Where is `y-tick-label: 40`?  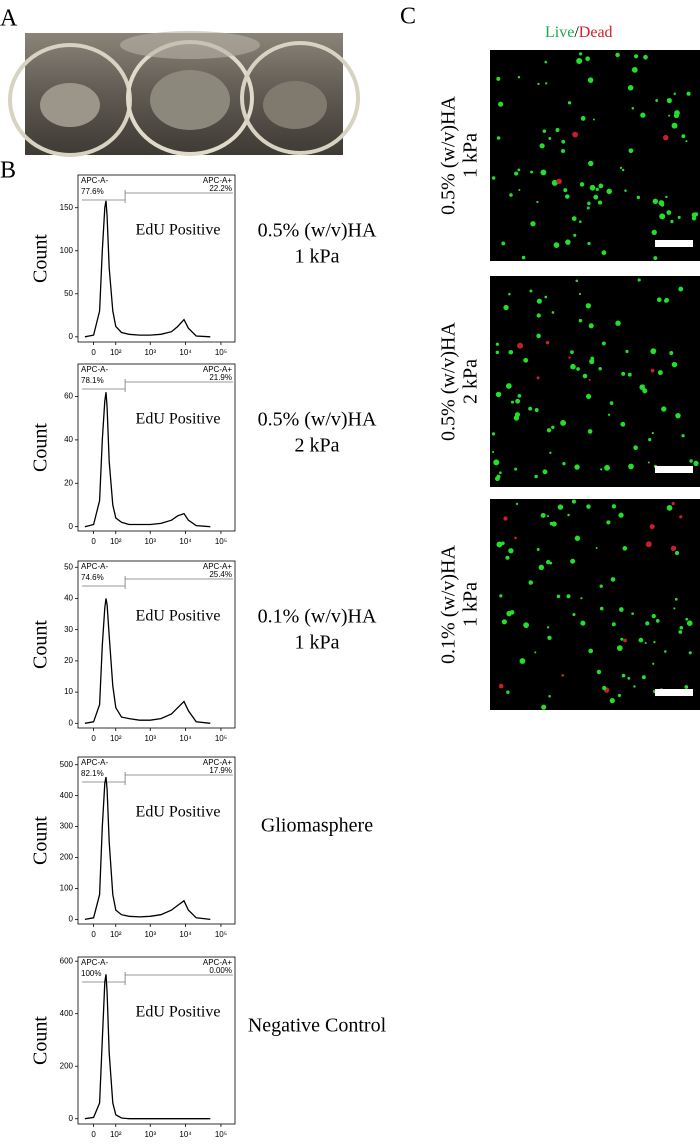 y-tick-label: 40 is located at coordinates (68, 598).